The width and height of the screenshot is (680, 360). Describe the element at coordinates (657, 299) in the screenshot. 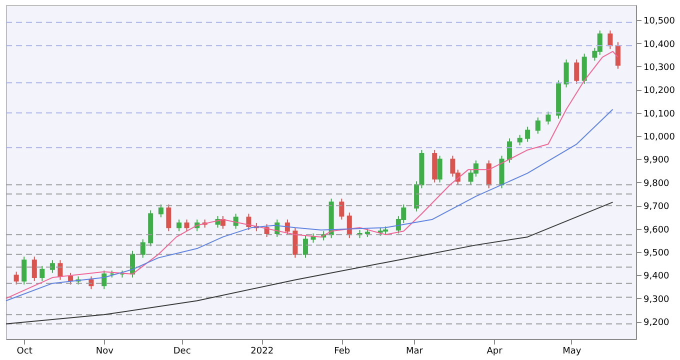

I see `y-tick-label: 9,300` at that location.